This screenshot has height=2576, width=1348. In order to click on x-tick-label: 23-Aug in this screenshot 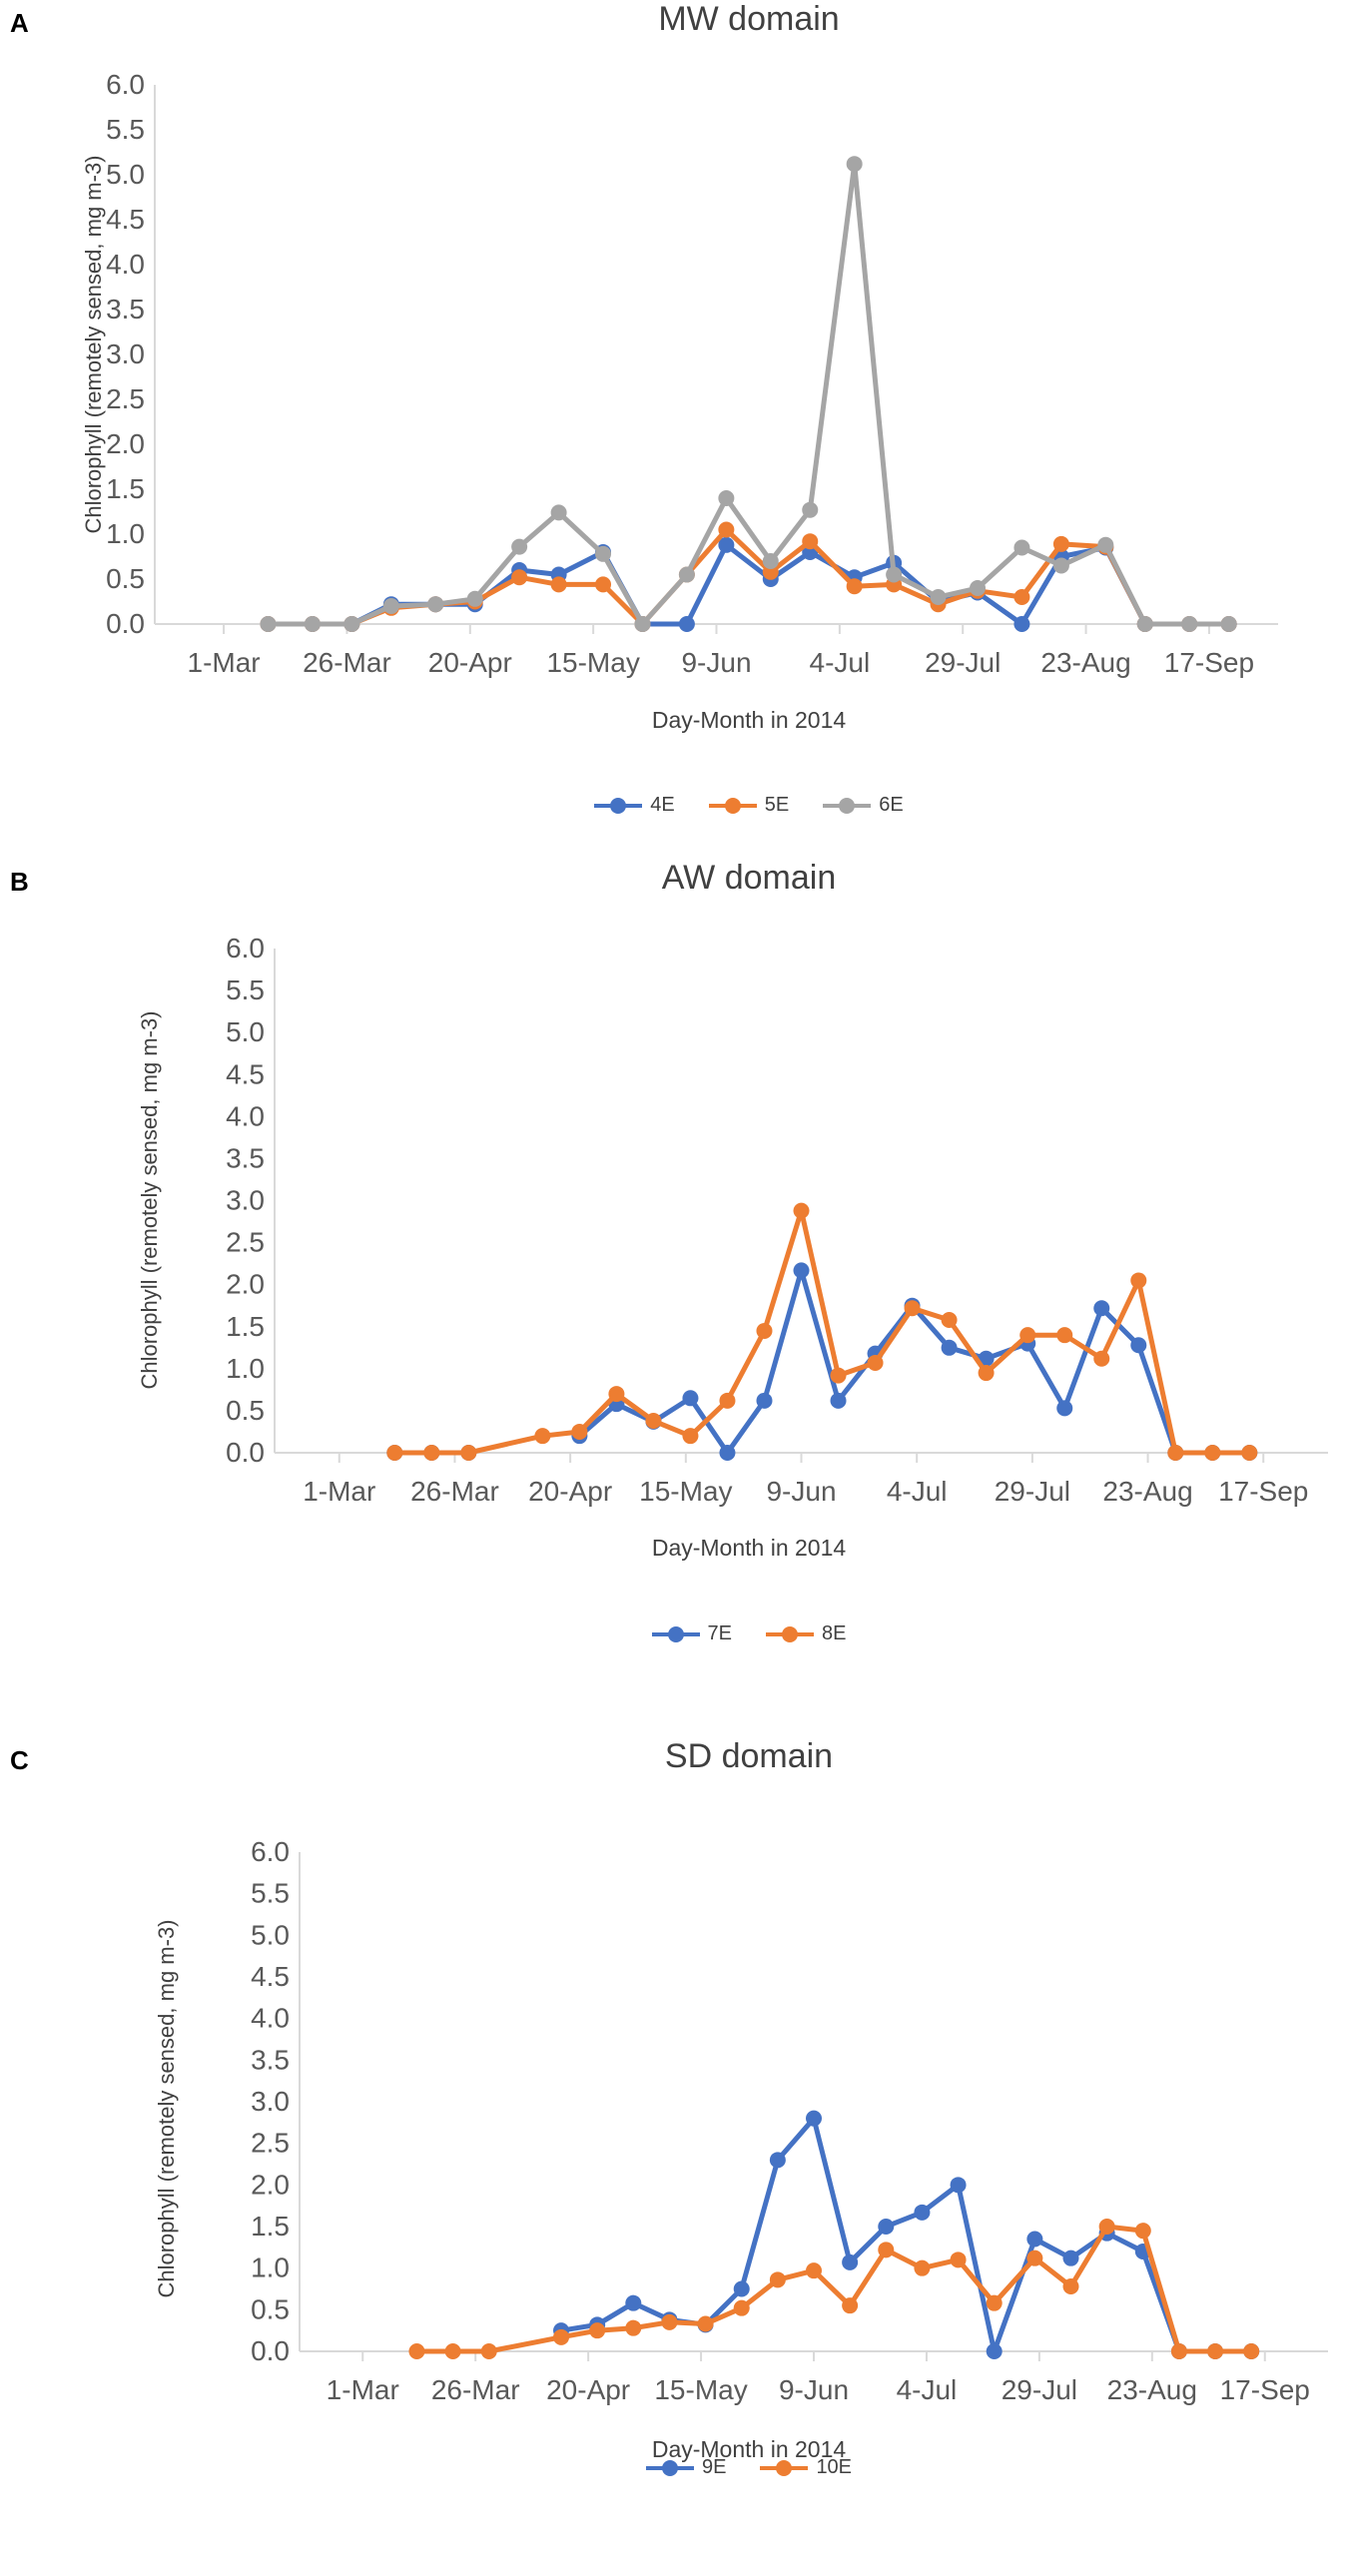, I will do `click(1147, 1491)`.